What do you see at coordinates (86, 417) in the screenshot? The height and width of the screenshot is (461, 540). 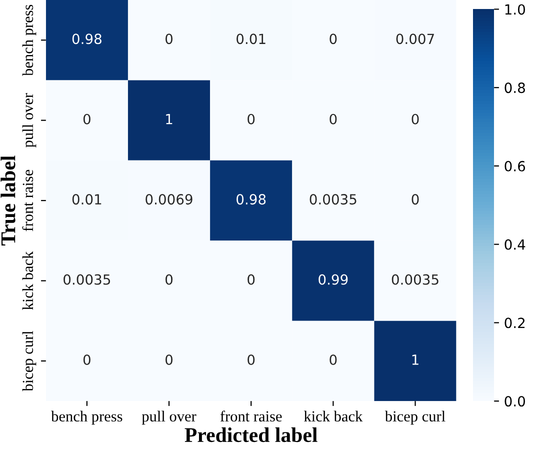 I see `x-tick-label: bench press` at bounding box center [86, 417].